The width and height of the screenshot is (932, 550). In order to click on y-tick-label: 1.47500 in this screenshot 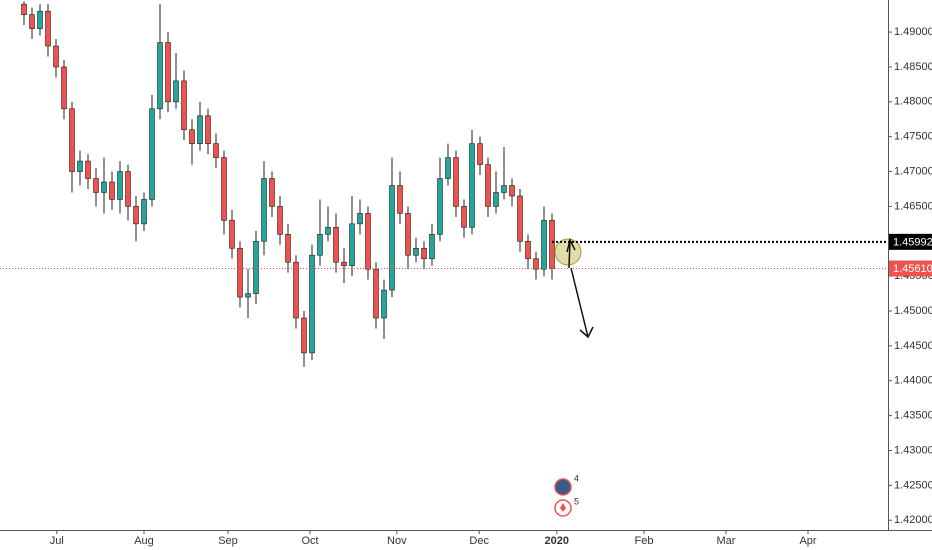, I will do `click(913, 137)`.